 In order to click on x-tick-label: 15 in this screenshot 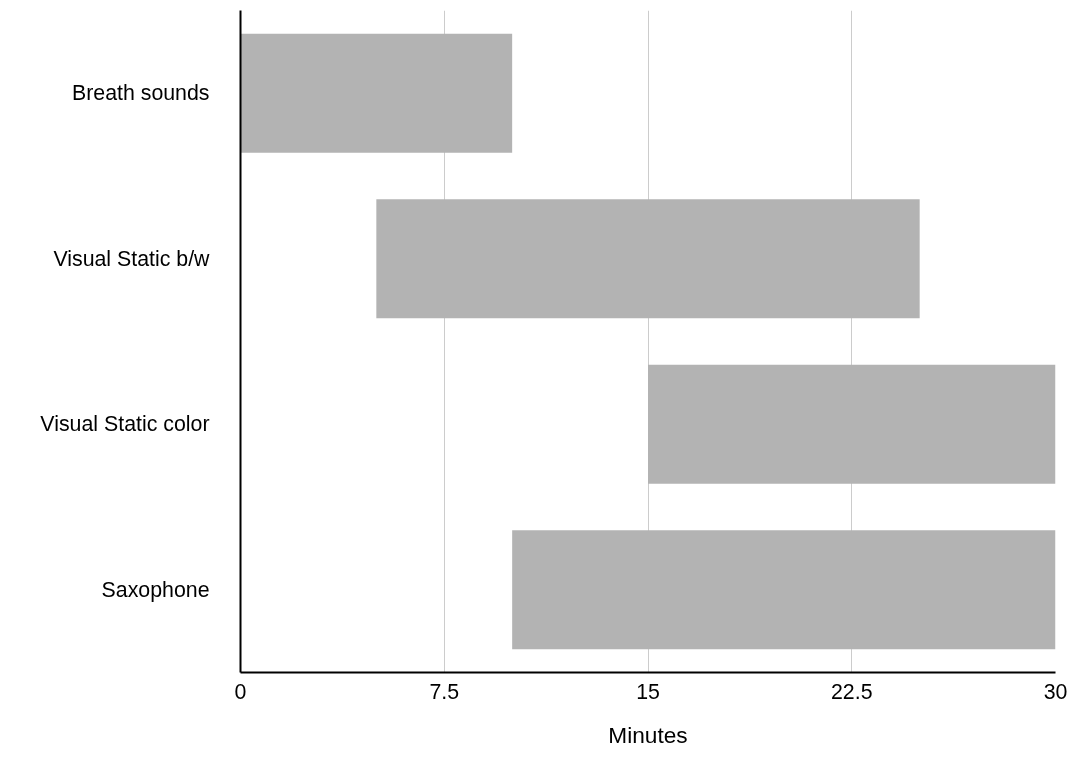, I will do `click(648, 691)`.